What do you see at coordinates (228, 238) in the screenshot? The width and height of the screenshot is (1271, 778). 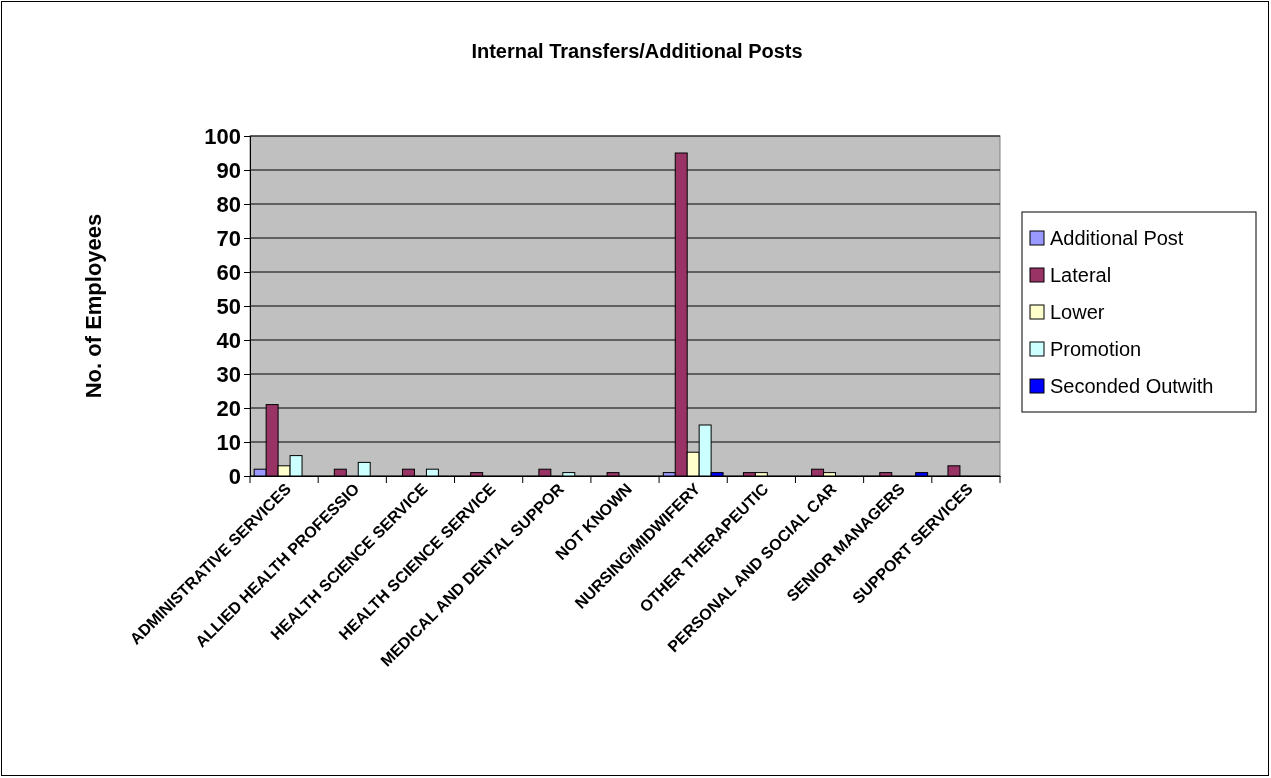 I see `y-tick-label: 70` at bounding box center [228, 238].